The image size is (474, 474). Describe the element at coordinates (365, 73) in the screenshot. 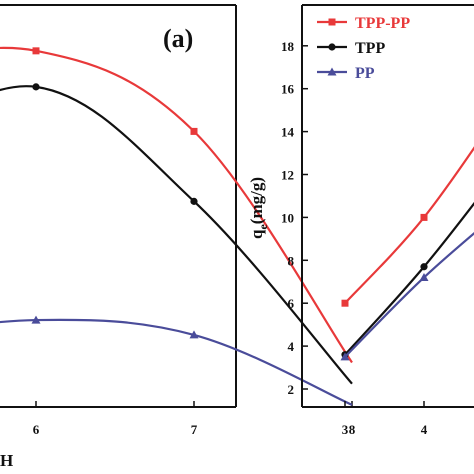

I see `legend-label-pp: PP` at that location.